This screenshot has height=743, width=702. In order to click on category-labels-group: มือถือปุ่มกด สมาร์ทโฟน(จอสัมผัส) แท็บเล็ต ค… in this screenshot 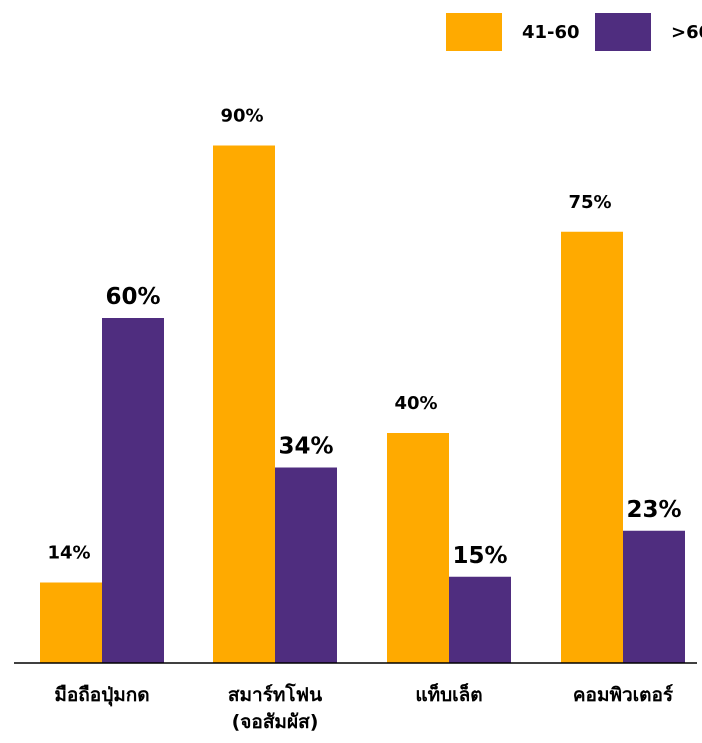, I will do `click(364, 707)`.